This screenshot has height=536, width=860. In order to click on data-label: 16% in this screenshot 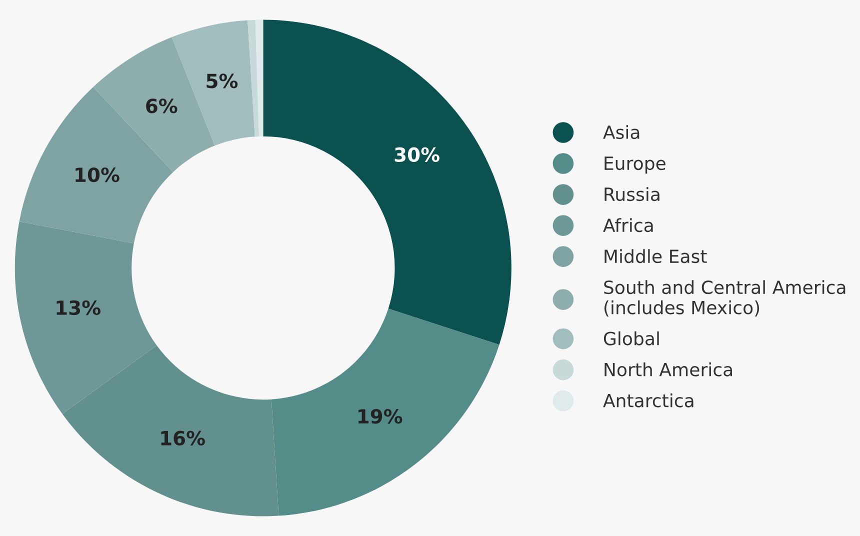, I will do `click(183, 438)`.